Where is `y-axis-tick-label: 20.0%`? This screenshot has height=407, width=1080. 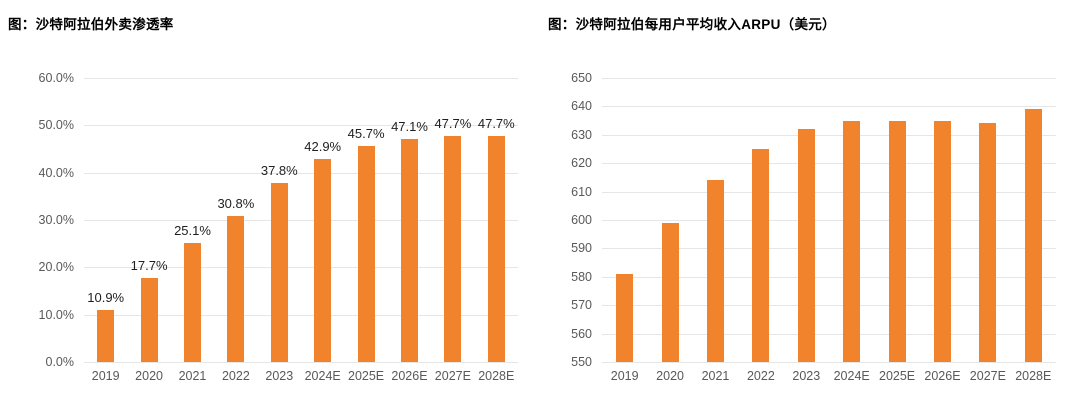 y-axis-tick-label: 20.0% is located at coordinates (56, 267).